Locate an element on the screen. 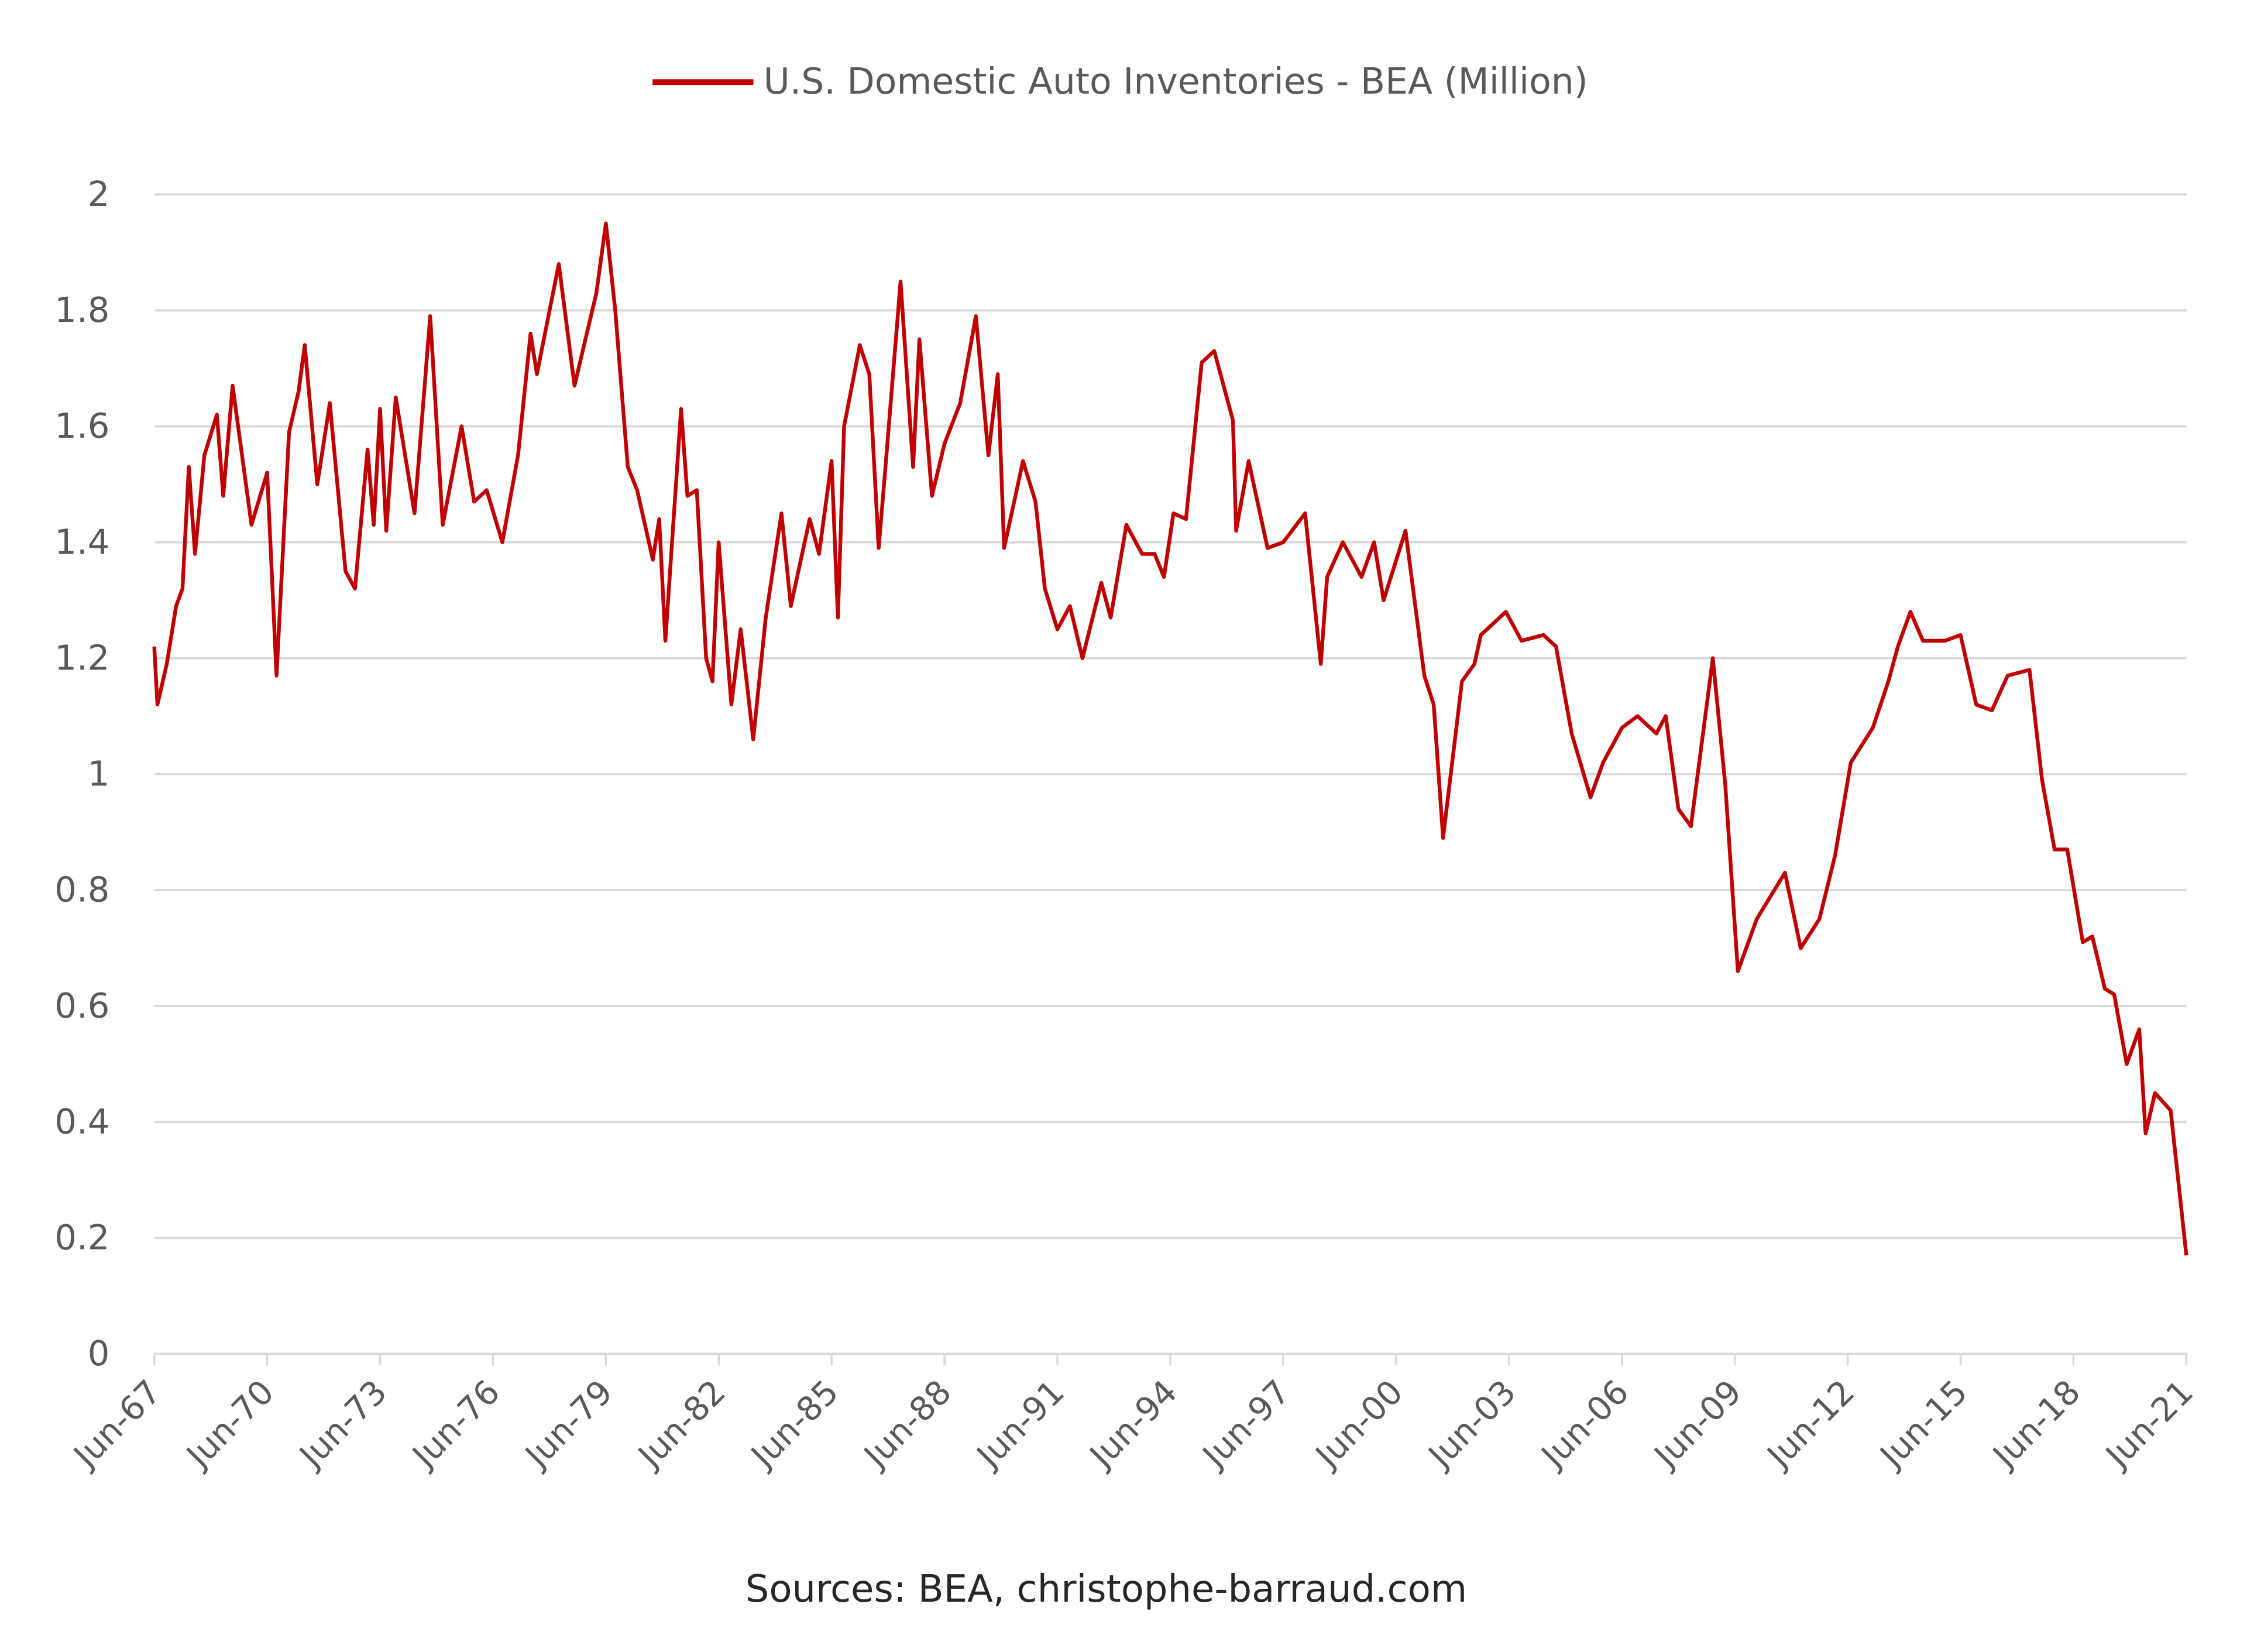  x-tick-label: Jun-76 is located at coordinates (456, 1424).